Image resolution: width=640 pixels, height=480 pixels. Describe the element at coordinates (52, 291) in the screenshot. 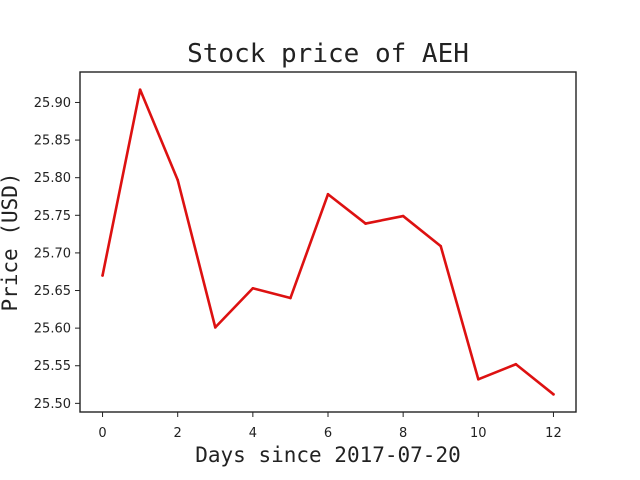

I see `y-tick-label: 25.65` at that location.